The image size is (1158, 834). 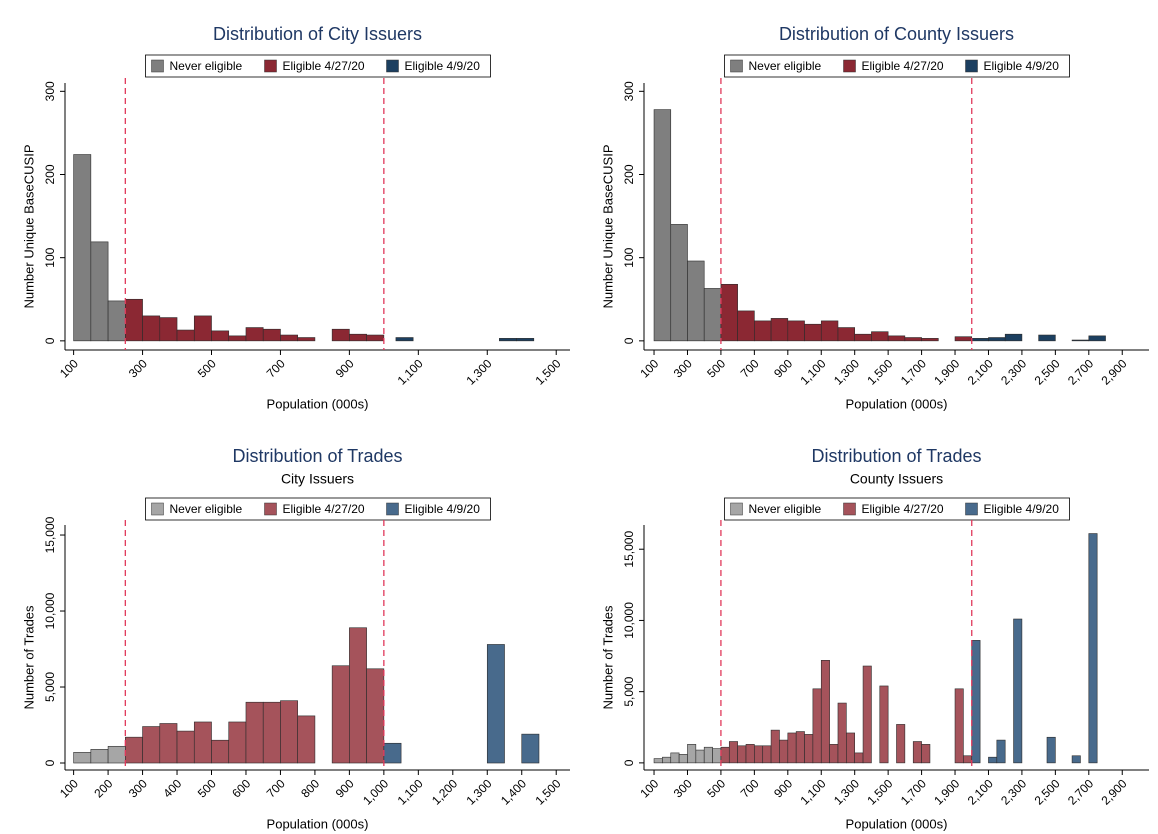 What do you see at coordinates (50, 610) in the screenshot?
I see `y-tick-label: 10,000` at bounding box center [50, 610].